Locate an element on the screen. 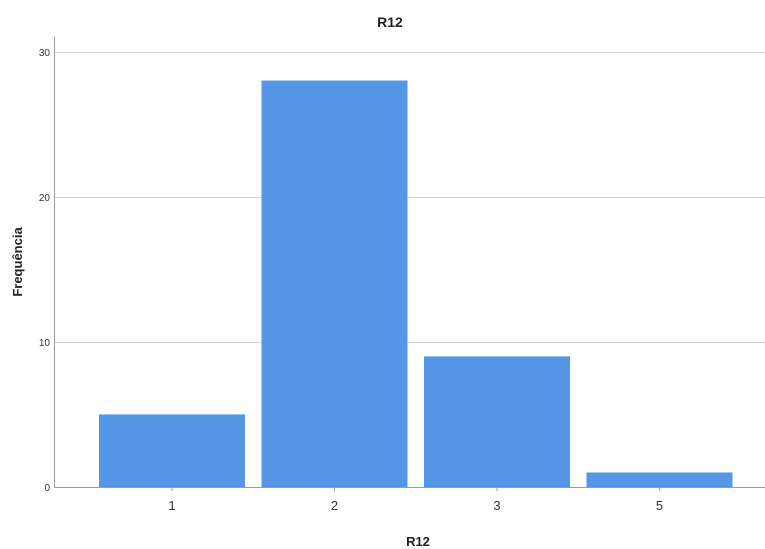  y-tick-label: 10 is located at coordinates (45, 343).